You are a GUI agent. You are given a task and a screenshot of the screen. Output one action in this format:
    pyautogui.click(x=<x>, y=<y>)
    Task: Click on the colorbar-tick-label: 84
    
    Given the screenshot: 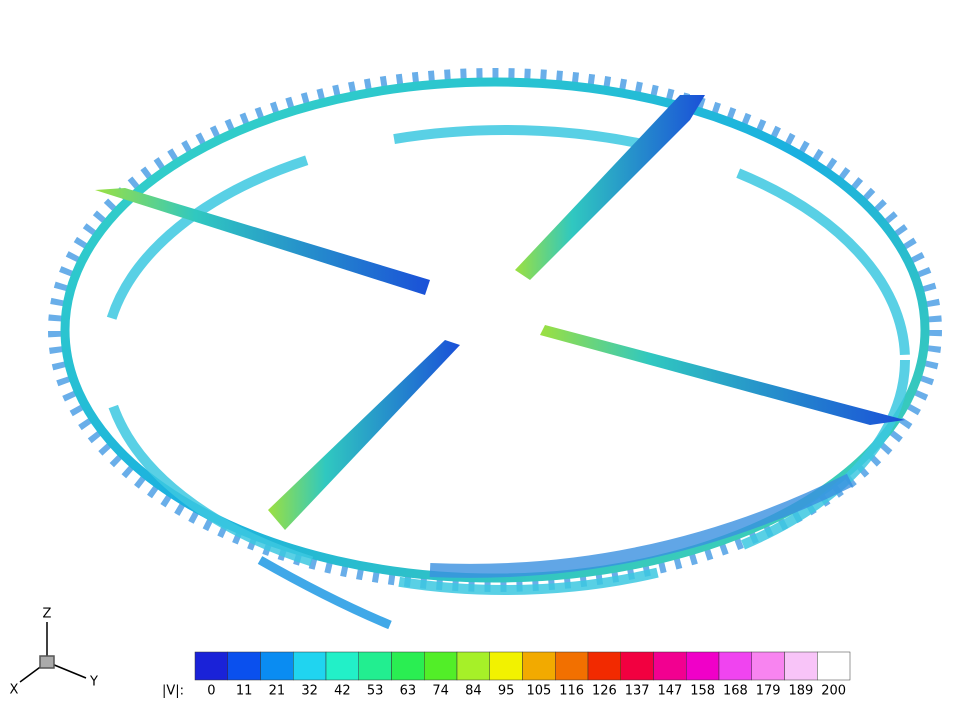 What is the action you would take?
    pyautogui.click(x=473, y=691)
    